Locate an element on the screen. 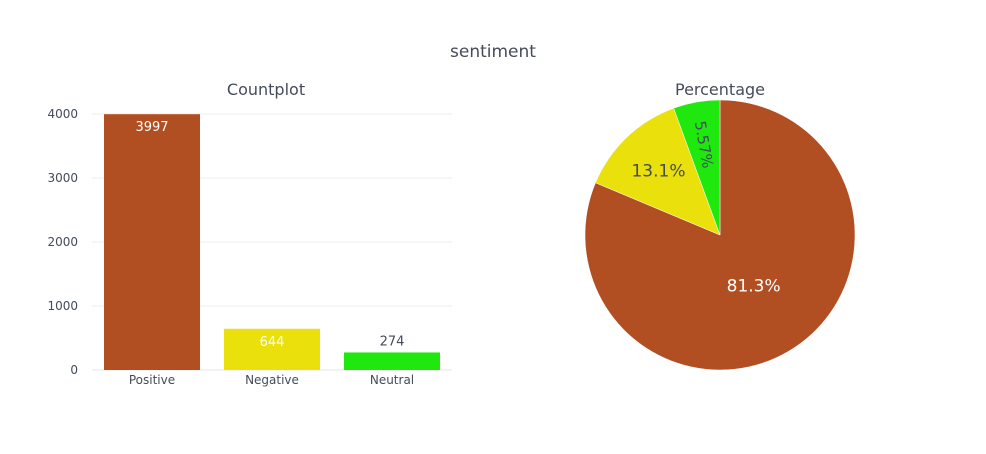  pie-slice-negative is located at coordinates (658, 171).